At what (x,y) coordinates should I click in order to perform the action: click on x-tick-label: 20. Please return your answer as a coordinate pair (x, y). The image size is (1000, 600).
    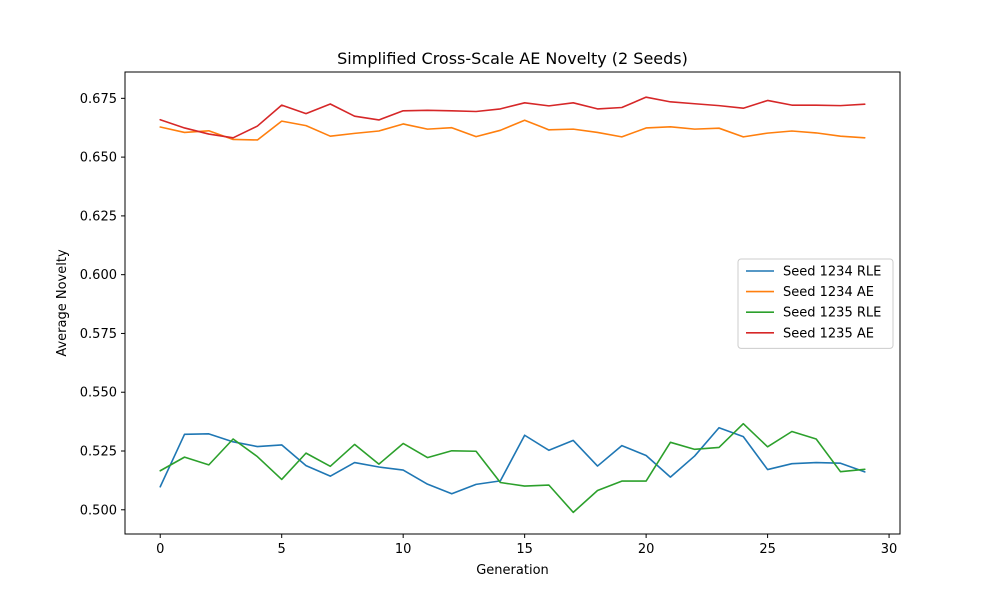
    Looking at the image, I should click on (646, 549).